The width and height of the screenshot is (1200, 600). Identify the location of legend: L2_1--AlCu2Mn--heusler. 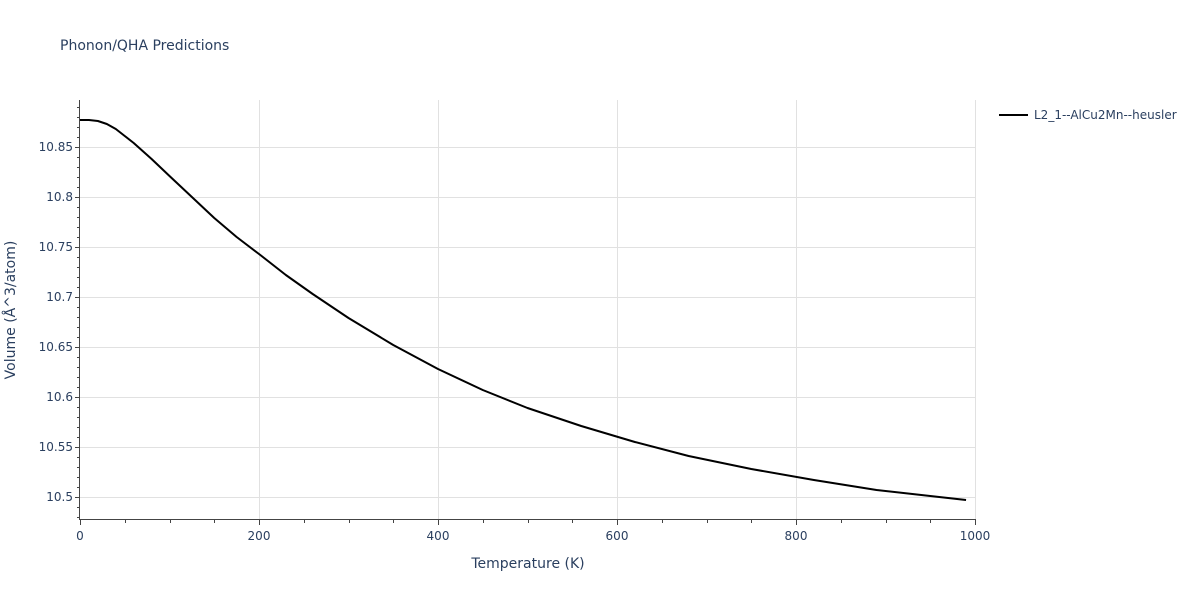
(1088, 115).